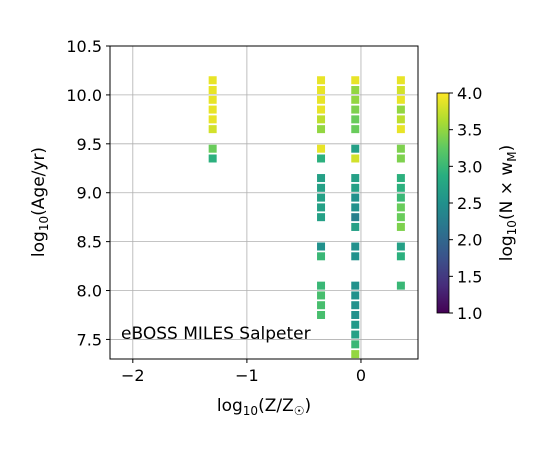  I want to click on colorbar-tick-label: 2.5, so click(469, 203).